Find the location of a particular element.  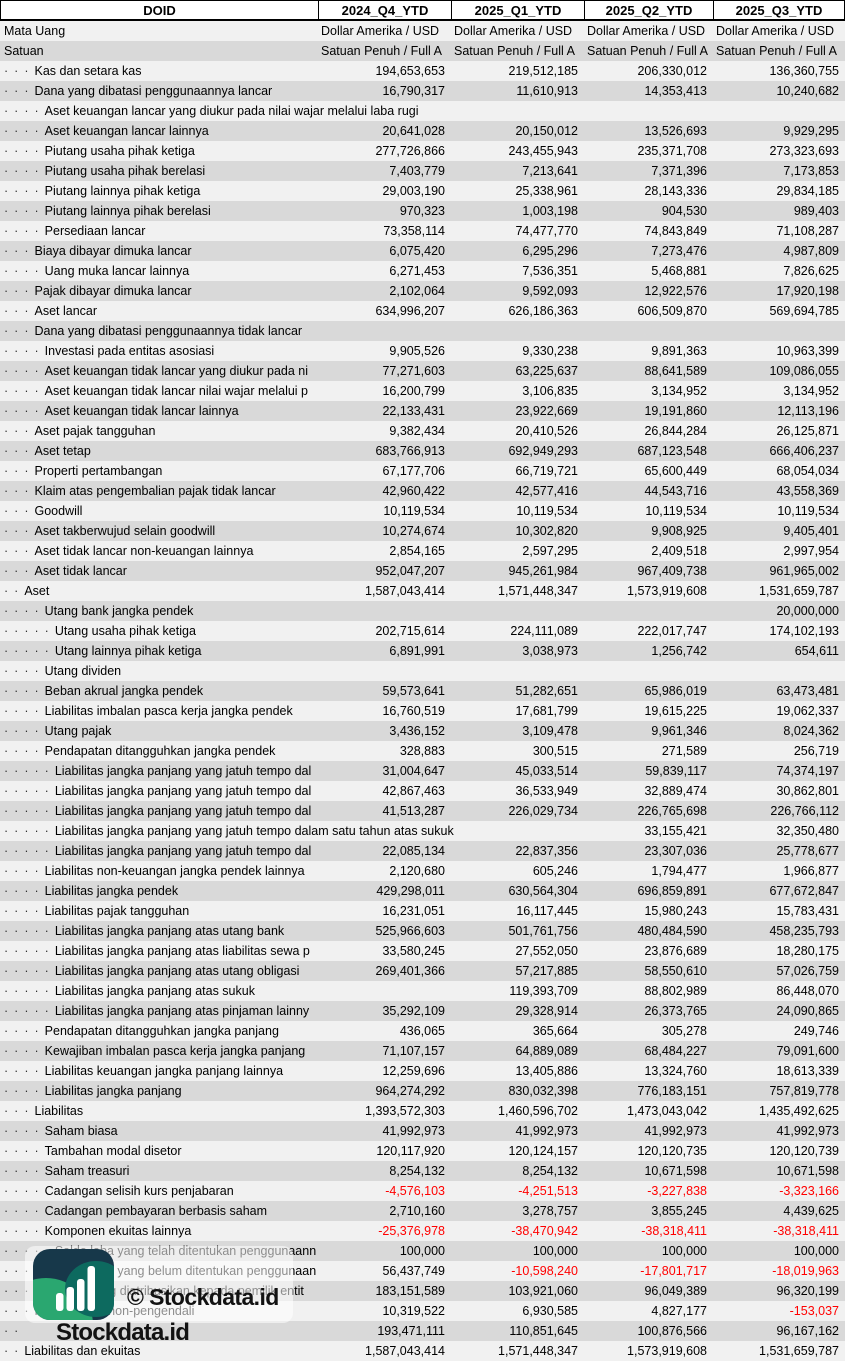

cell-value: -3,323,166 is located at coordinates (809, 1191).